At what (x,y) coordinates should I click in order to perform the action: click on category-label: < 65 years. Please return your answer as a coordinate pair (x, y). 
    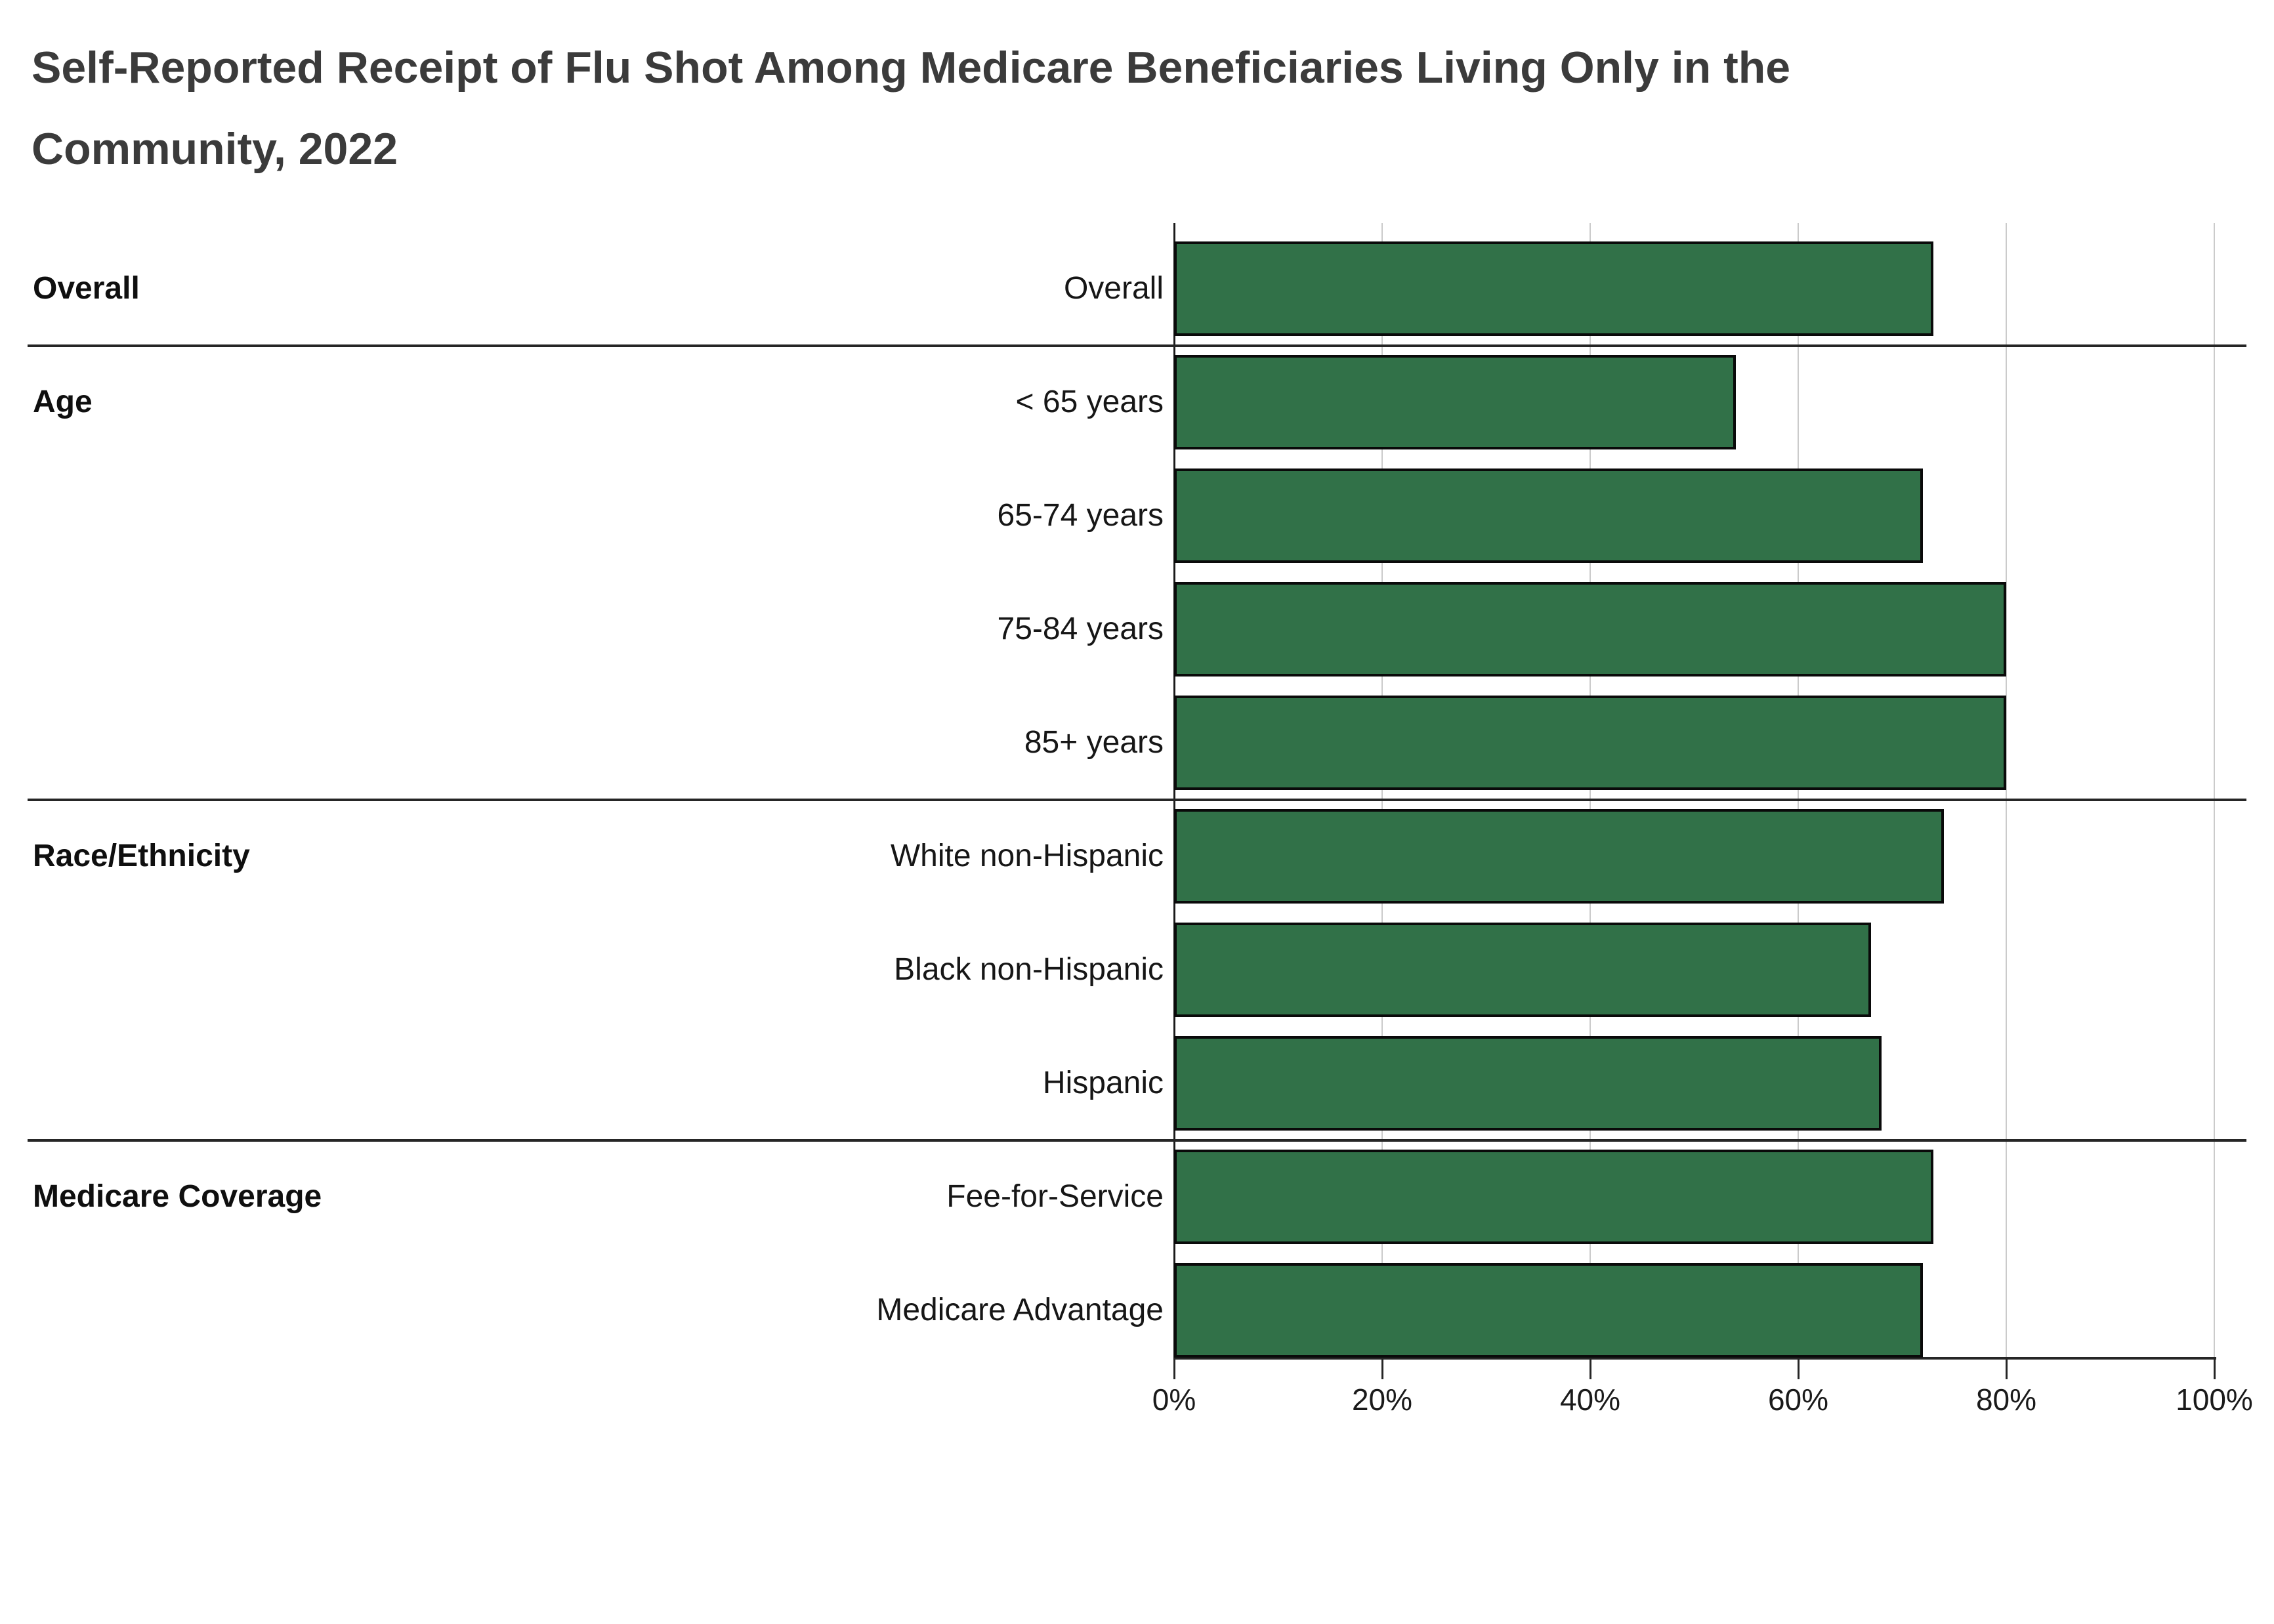
    Looking at the image, I should click on (1089, 402).